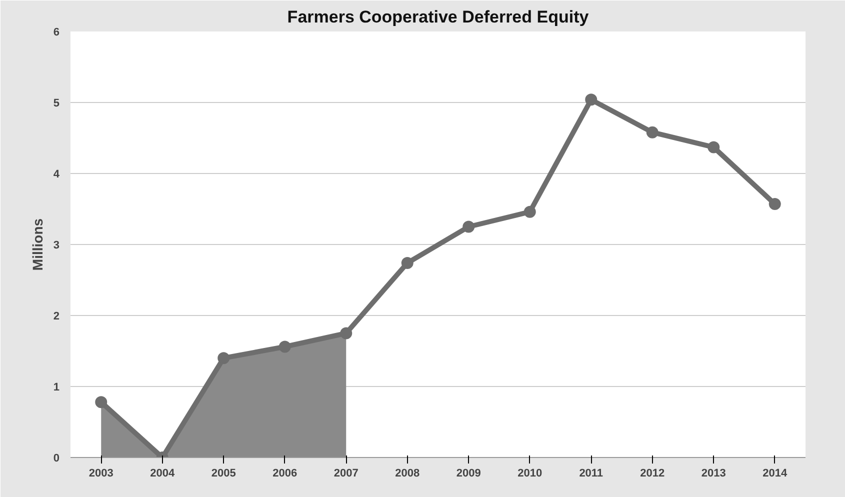 This screenshot has height=497, width=845. Describe the element at coordinates (438, 17) in the screenshot. I see `chart-title: Farmers Cooperative Deferred Equity` at that location.